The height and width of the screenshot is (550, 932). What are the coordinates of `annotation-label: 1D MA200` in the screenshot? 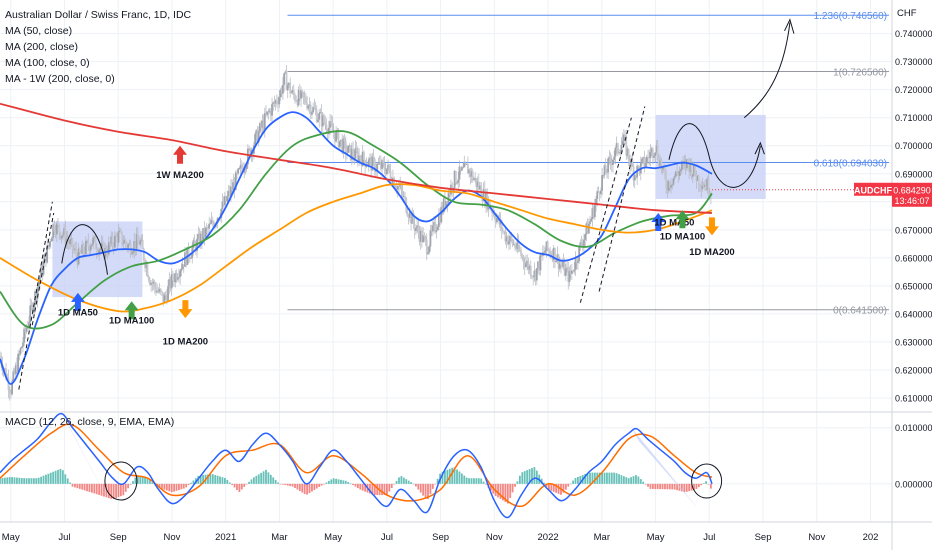 It's located at (711, 252).